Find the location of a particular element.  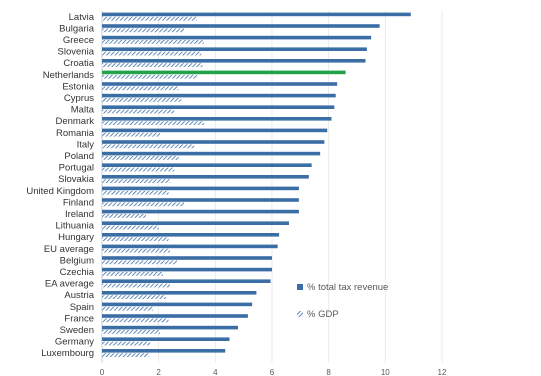

category-label-belgium: Belgium is located at coordinates (77, 260).